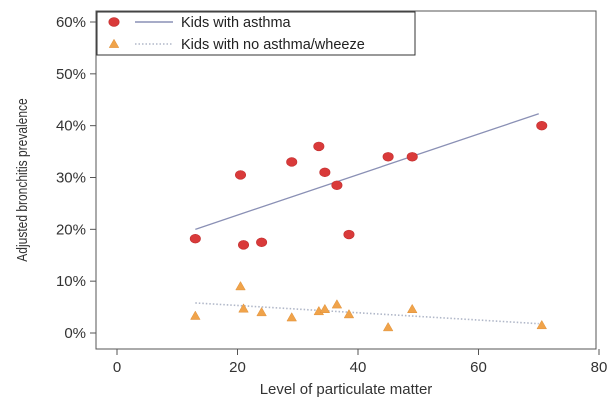 This screenshot has width=609, height=400. Describe the element at coordinates (71, 229) in the screenshot. I see `y-tick-label: 20%` at that location.